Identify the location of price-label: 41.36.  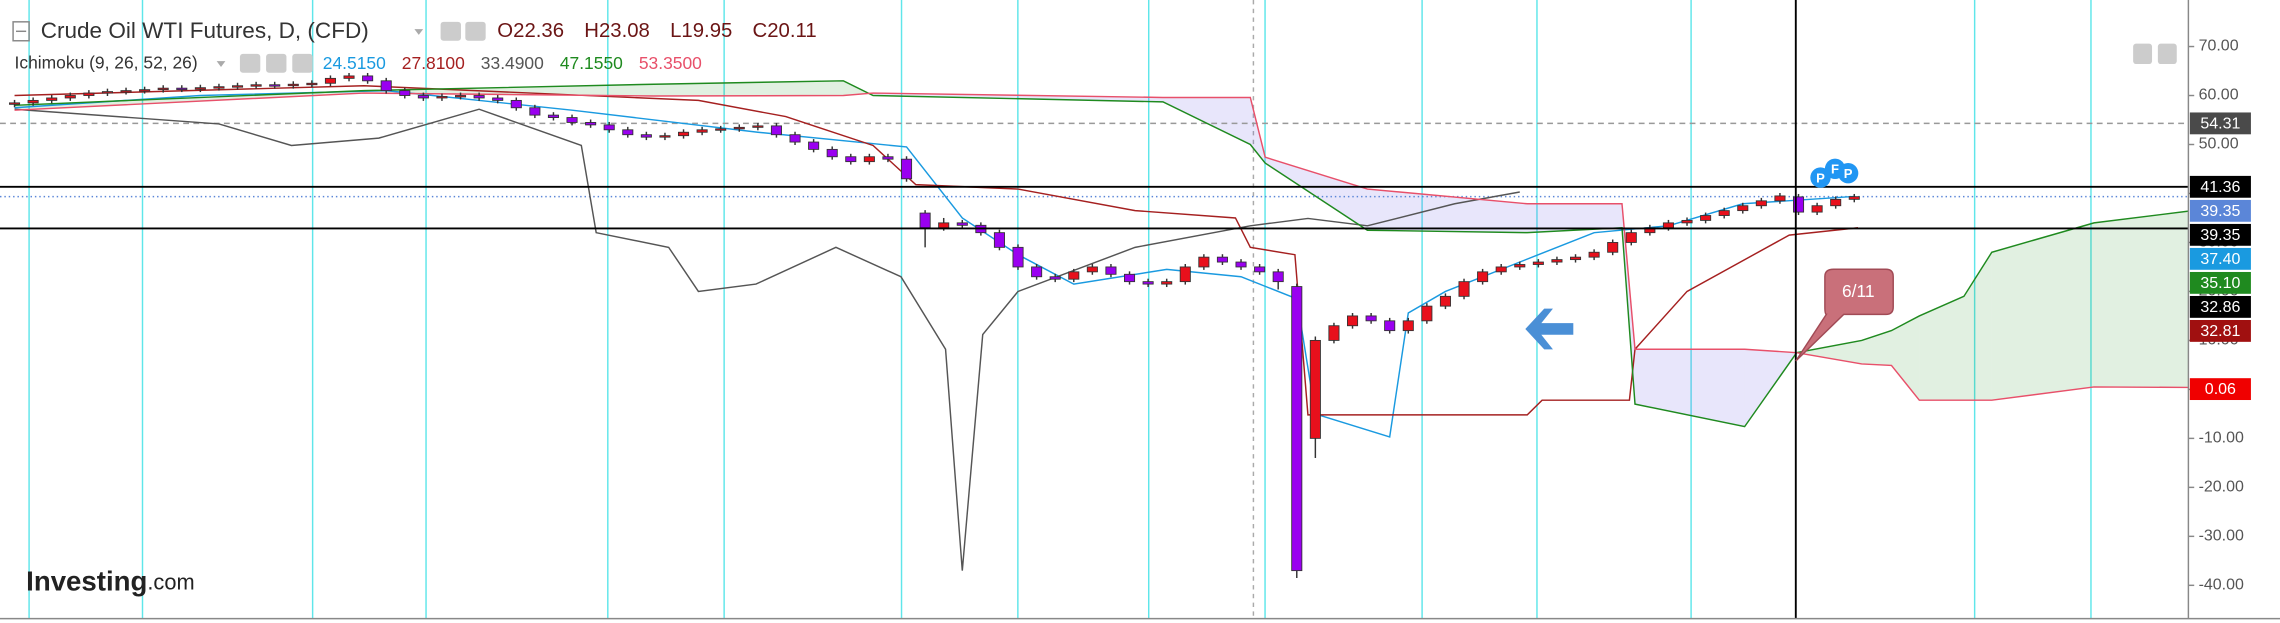
(2220, 187).